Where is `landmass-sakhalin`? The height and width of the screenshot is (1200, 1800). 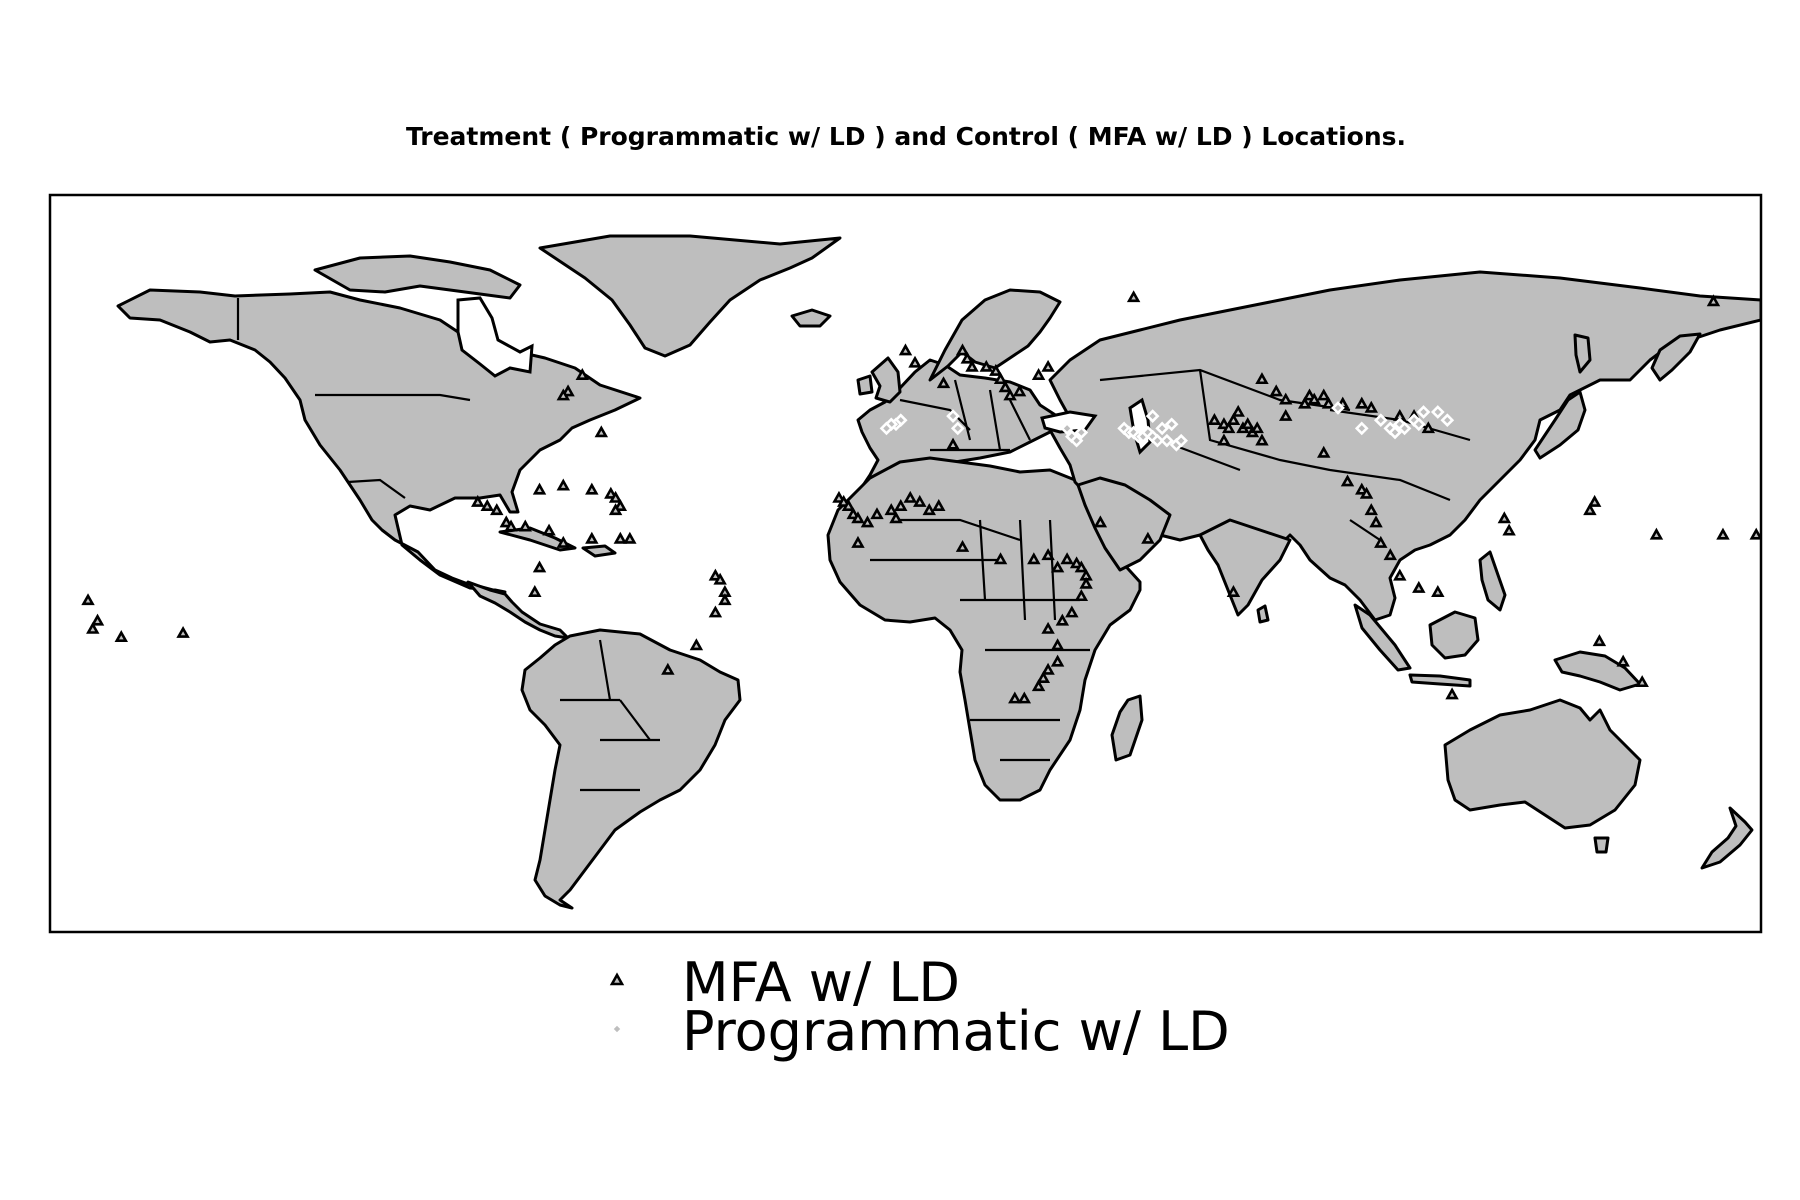 landmass-sakhalin is located at coordinates (1582, 353).